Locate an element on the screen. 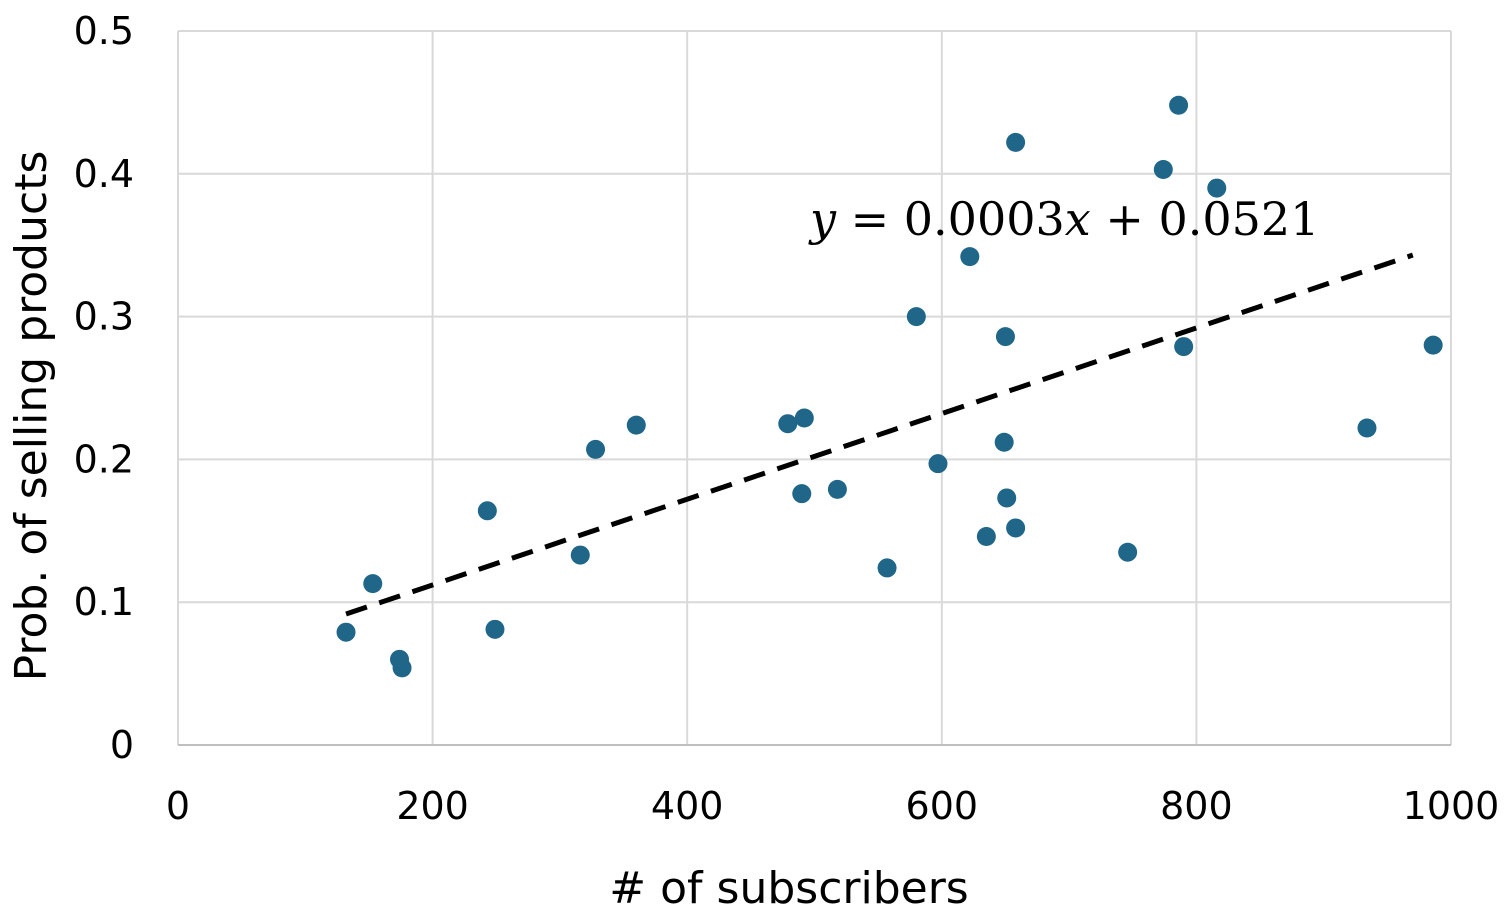  equation-x: x is located at coordinates (1078, 219).